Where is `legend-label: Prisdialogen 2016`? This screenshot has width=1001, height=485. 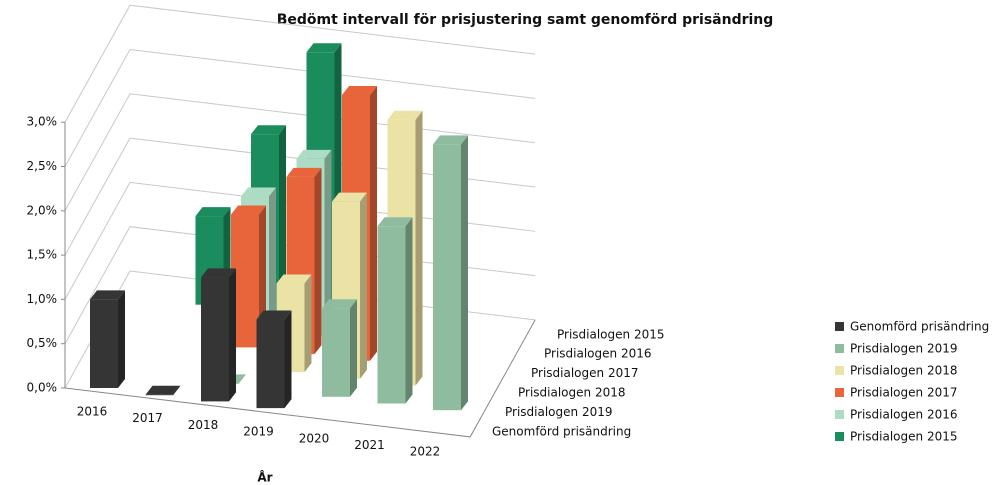 legend-label: Prisdialogen 2016 is located at coordinates (903, 415).